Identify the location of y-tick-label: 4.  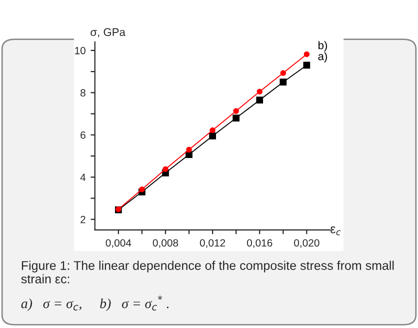
(83, 177).